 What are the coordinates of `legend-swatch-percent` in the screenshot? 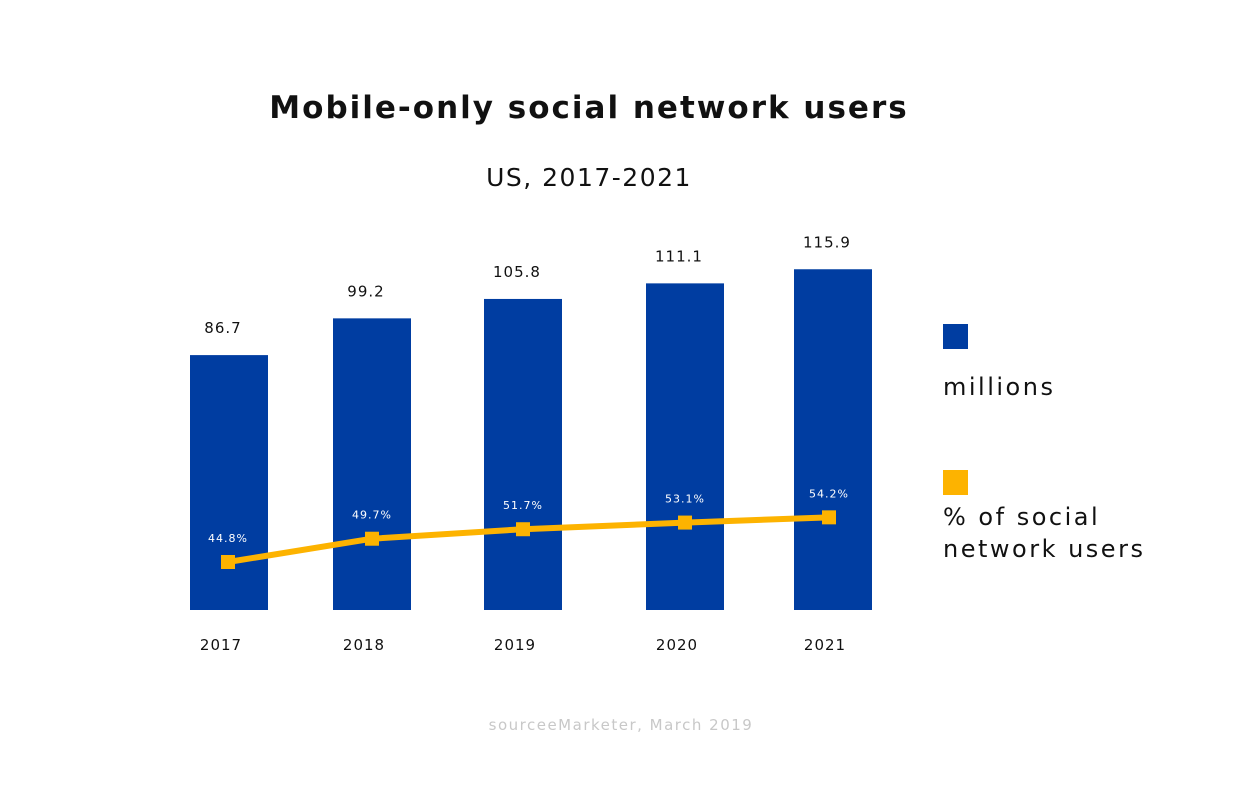 It's located at (955, 482).